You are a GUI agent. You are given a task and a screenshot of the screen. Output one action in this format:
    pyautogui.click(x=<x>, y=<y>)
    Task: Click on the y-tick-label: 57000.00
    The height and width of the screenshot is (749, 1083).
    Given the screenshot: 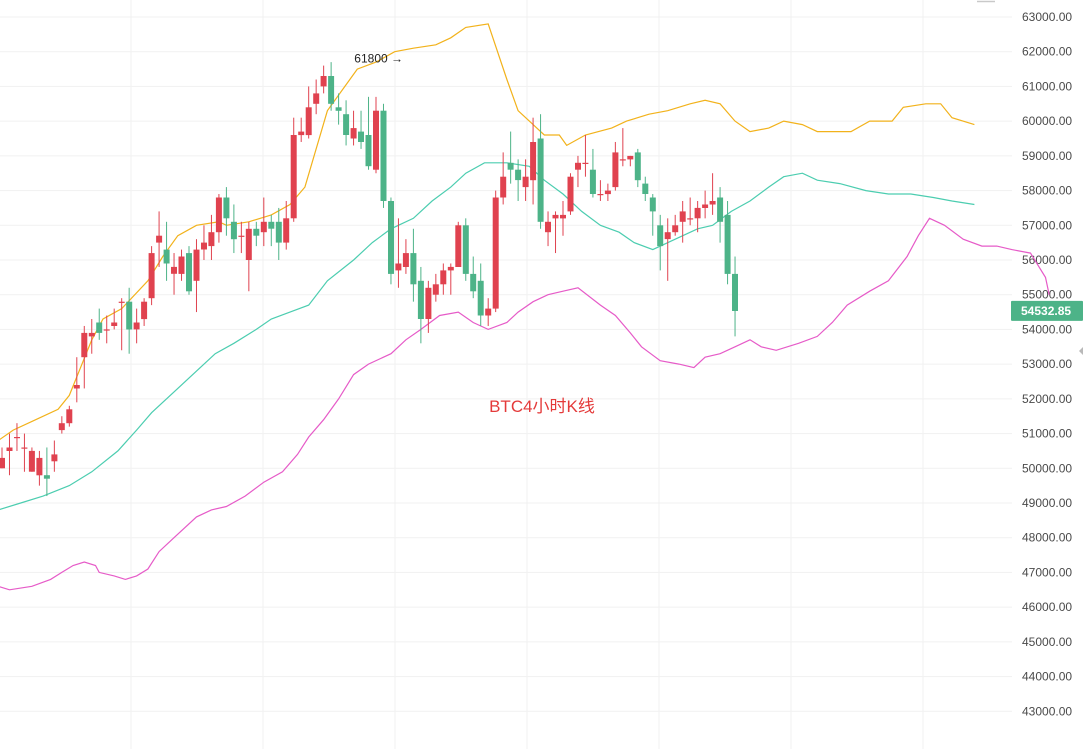 What is the action you would take?
    pyautogui.click(x=1047, y=225)
    